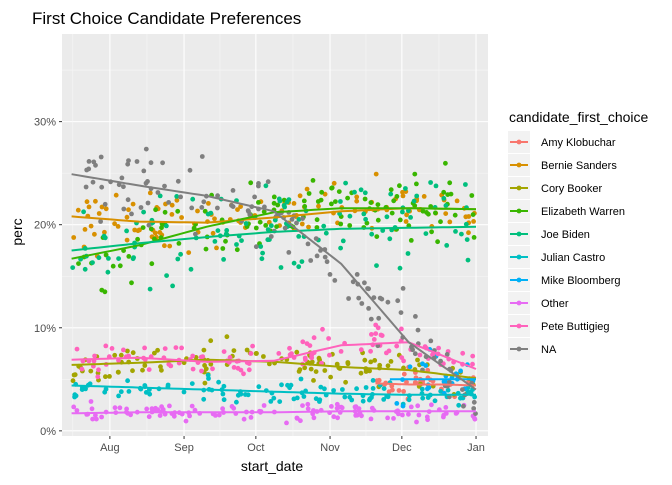 This screenshot has width=672, height=485. I want to click on legend-label: Cory Booker, so click(571, 189).